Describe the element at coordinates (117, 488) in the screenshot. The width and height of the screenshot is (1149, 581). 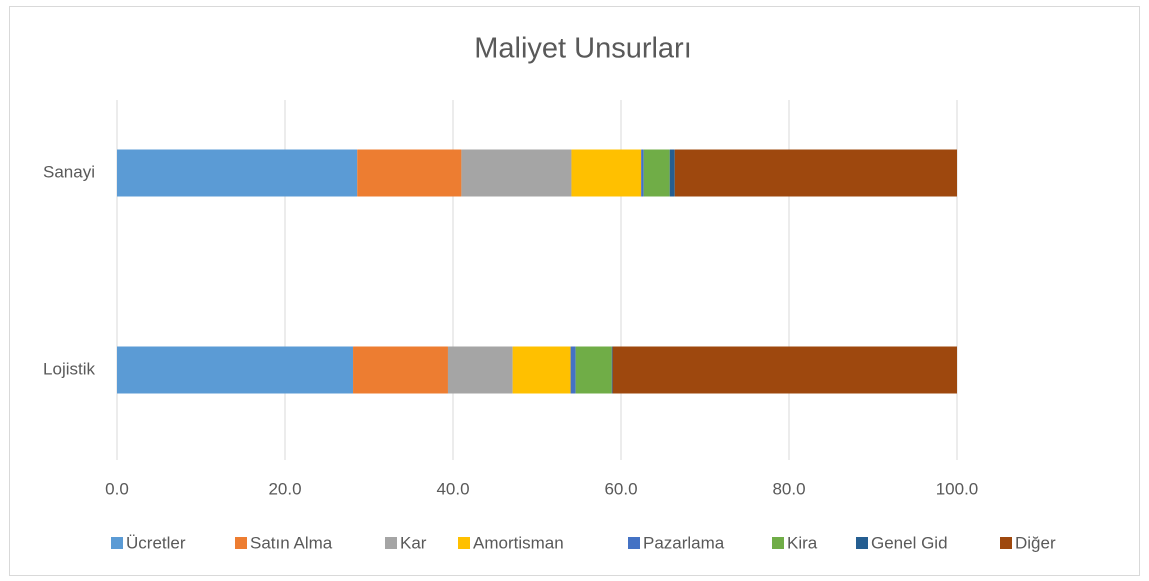
I see `x-tick-label: 0.0` at that location.